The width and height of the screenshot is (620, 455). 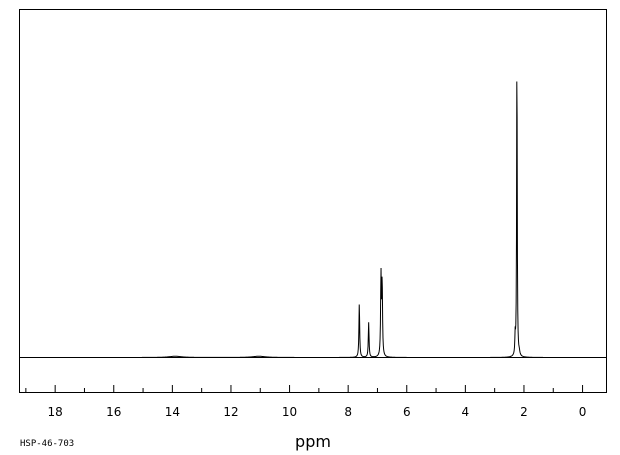 I want to click on x-tick-label: 0, so click(x=583, y=412).